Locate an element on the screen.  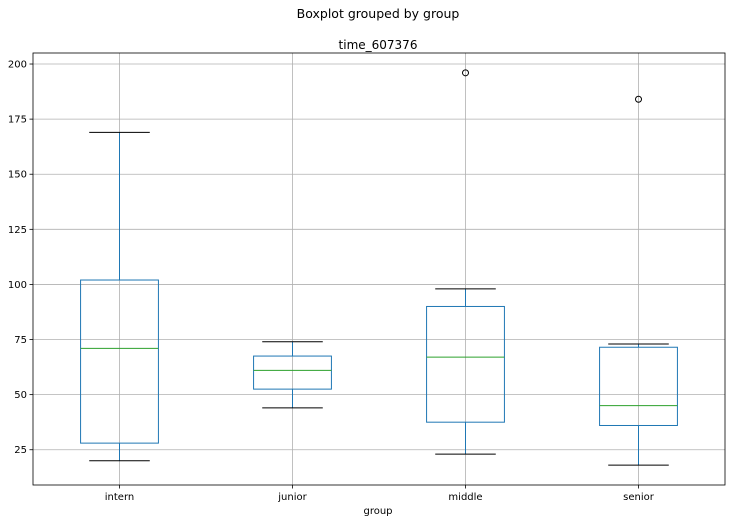
x-axis: intern junior middle senior is located at coordinates (380, 494).